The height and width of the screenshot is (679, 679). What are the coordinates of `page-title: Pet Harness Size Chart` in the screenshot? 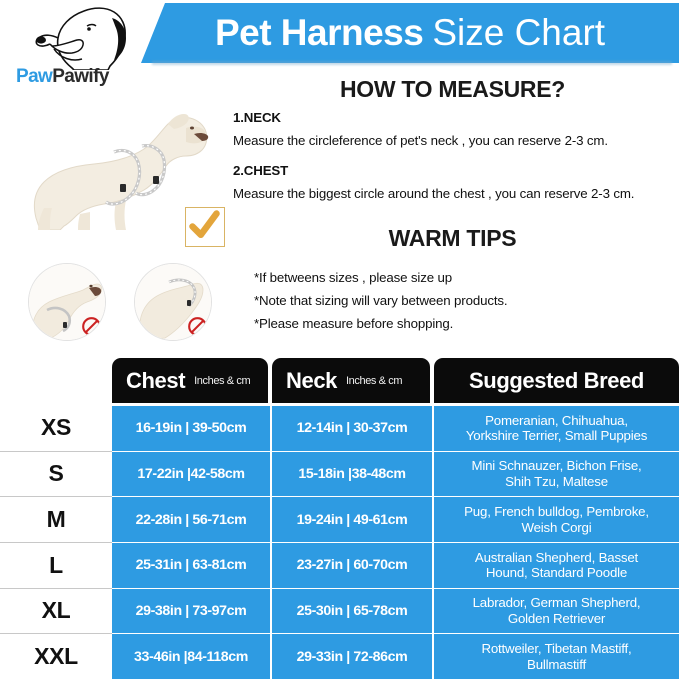 It's located at (410, 33).